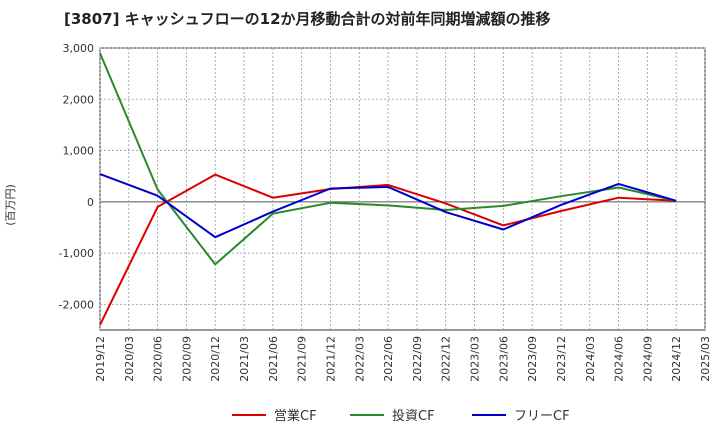 The width and height of the screenshot is (720, 440). What do you see at coordinates (532, 359) in the screenshot?
I see `x-tick-label: 2023/09` at bounding box center [532, 359].